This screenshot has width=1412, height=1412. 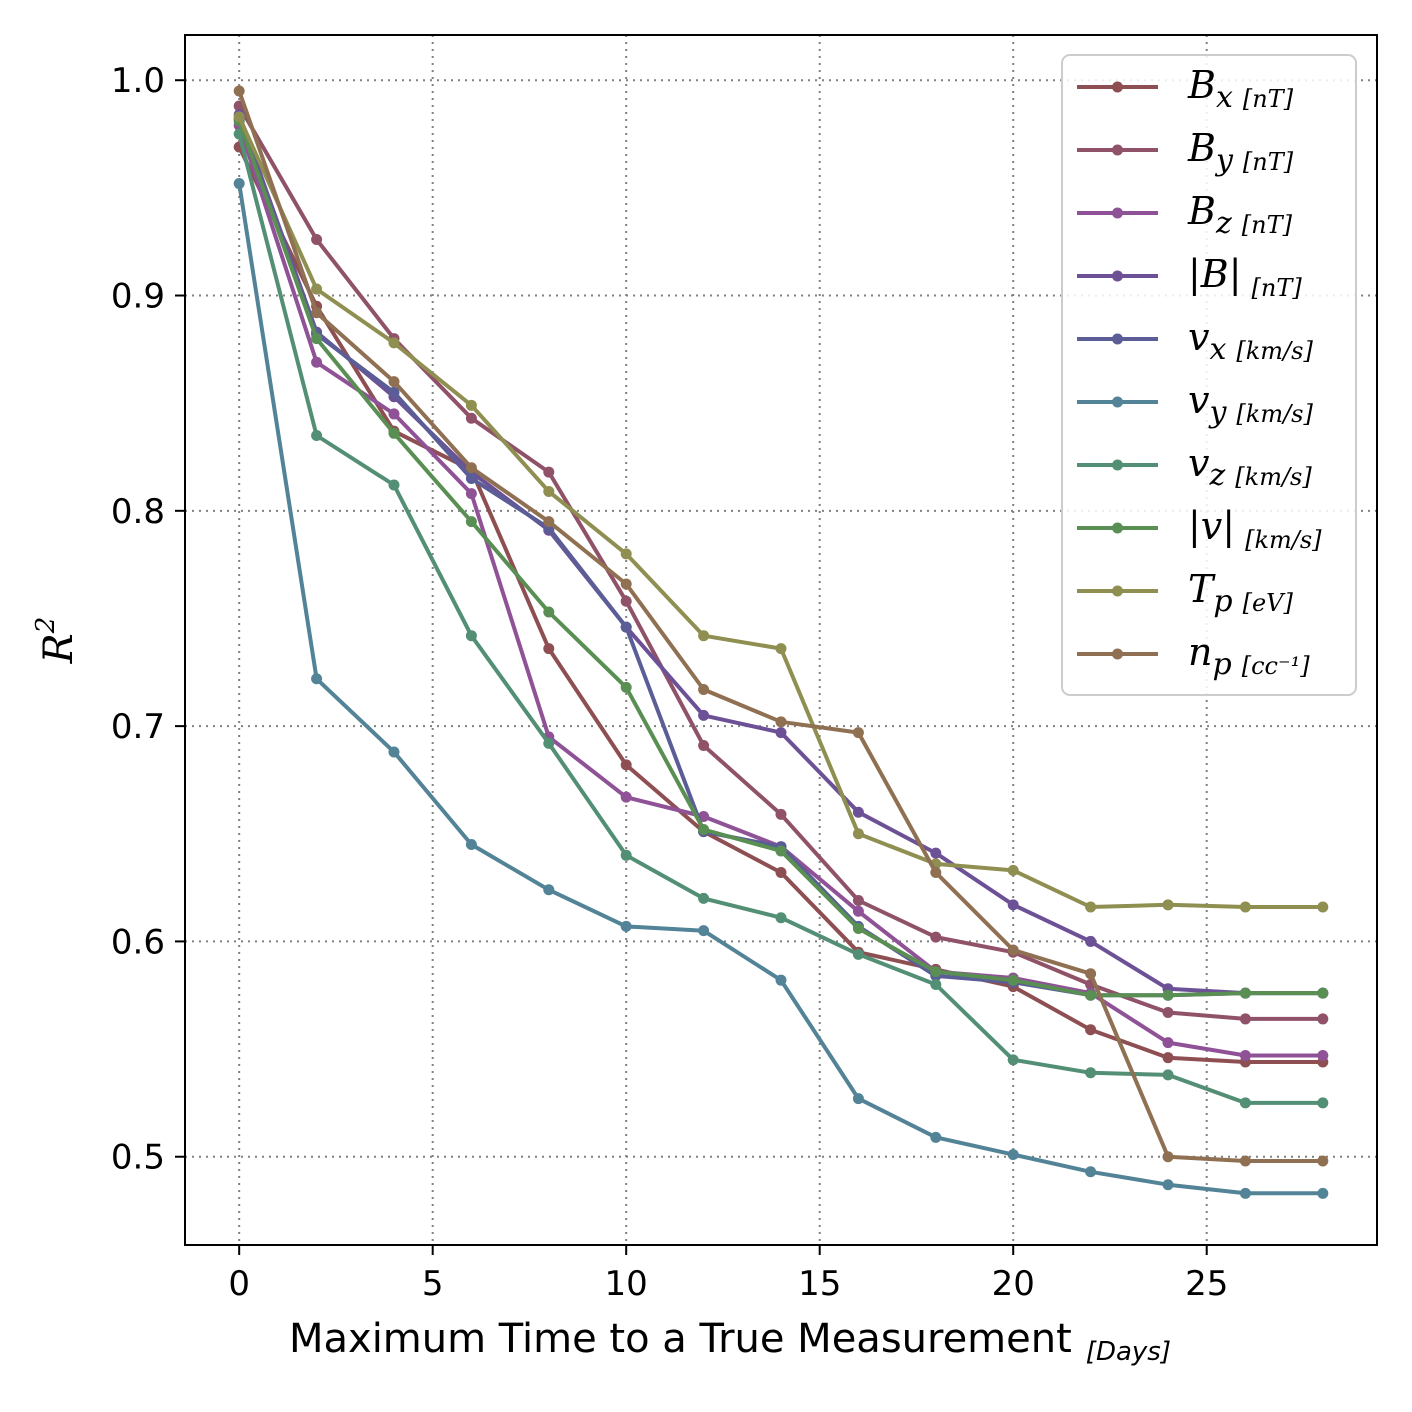 I want to click on legend-entry: vy [km/s], so click(x=1195, y=404).